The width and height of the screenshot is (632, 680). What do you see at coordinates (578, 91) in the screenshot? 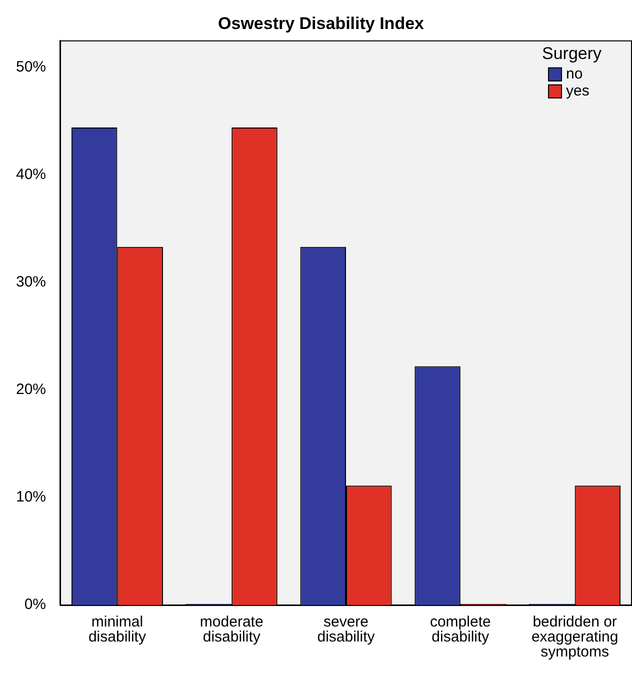
I see `legend-label: yes` at bounding box center [578, 91].